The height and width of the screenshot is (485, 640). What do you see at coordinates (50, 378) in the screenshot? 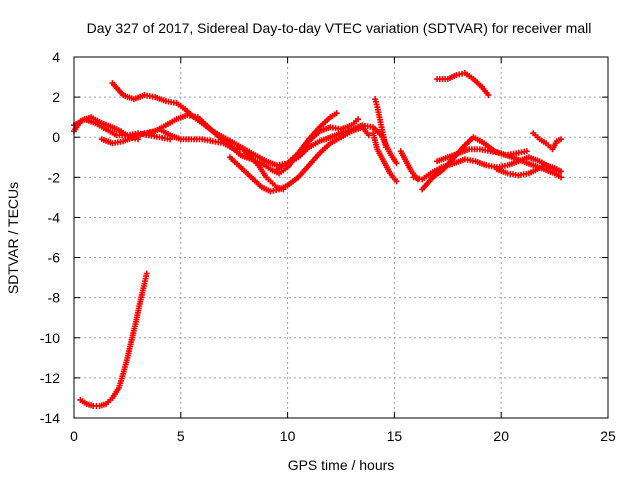
I see `y-tick-label: -12` at bounding box center [50, 378].